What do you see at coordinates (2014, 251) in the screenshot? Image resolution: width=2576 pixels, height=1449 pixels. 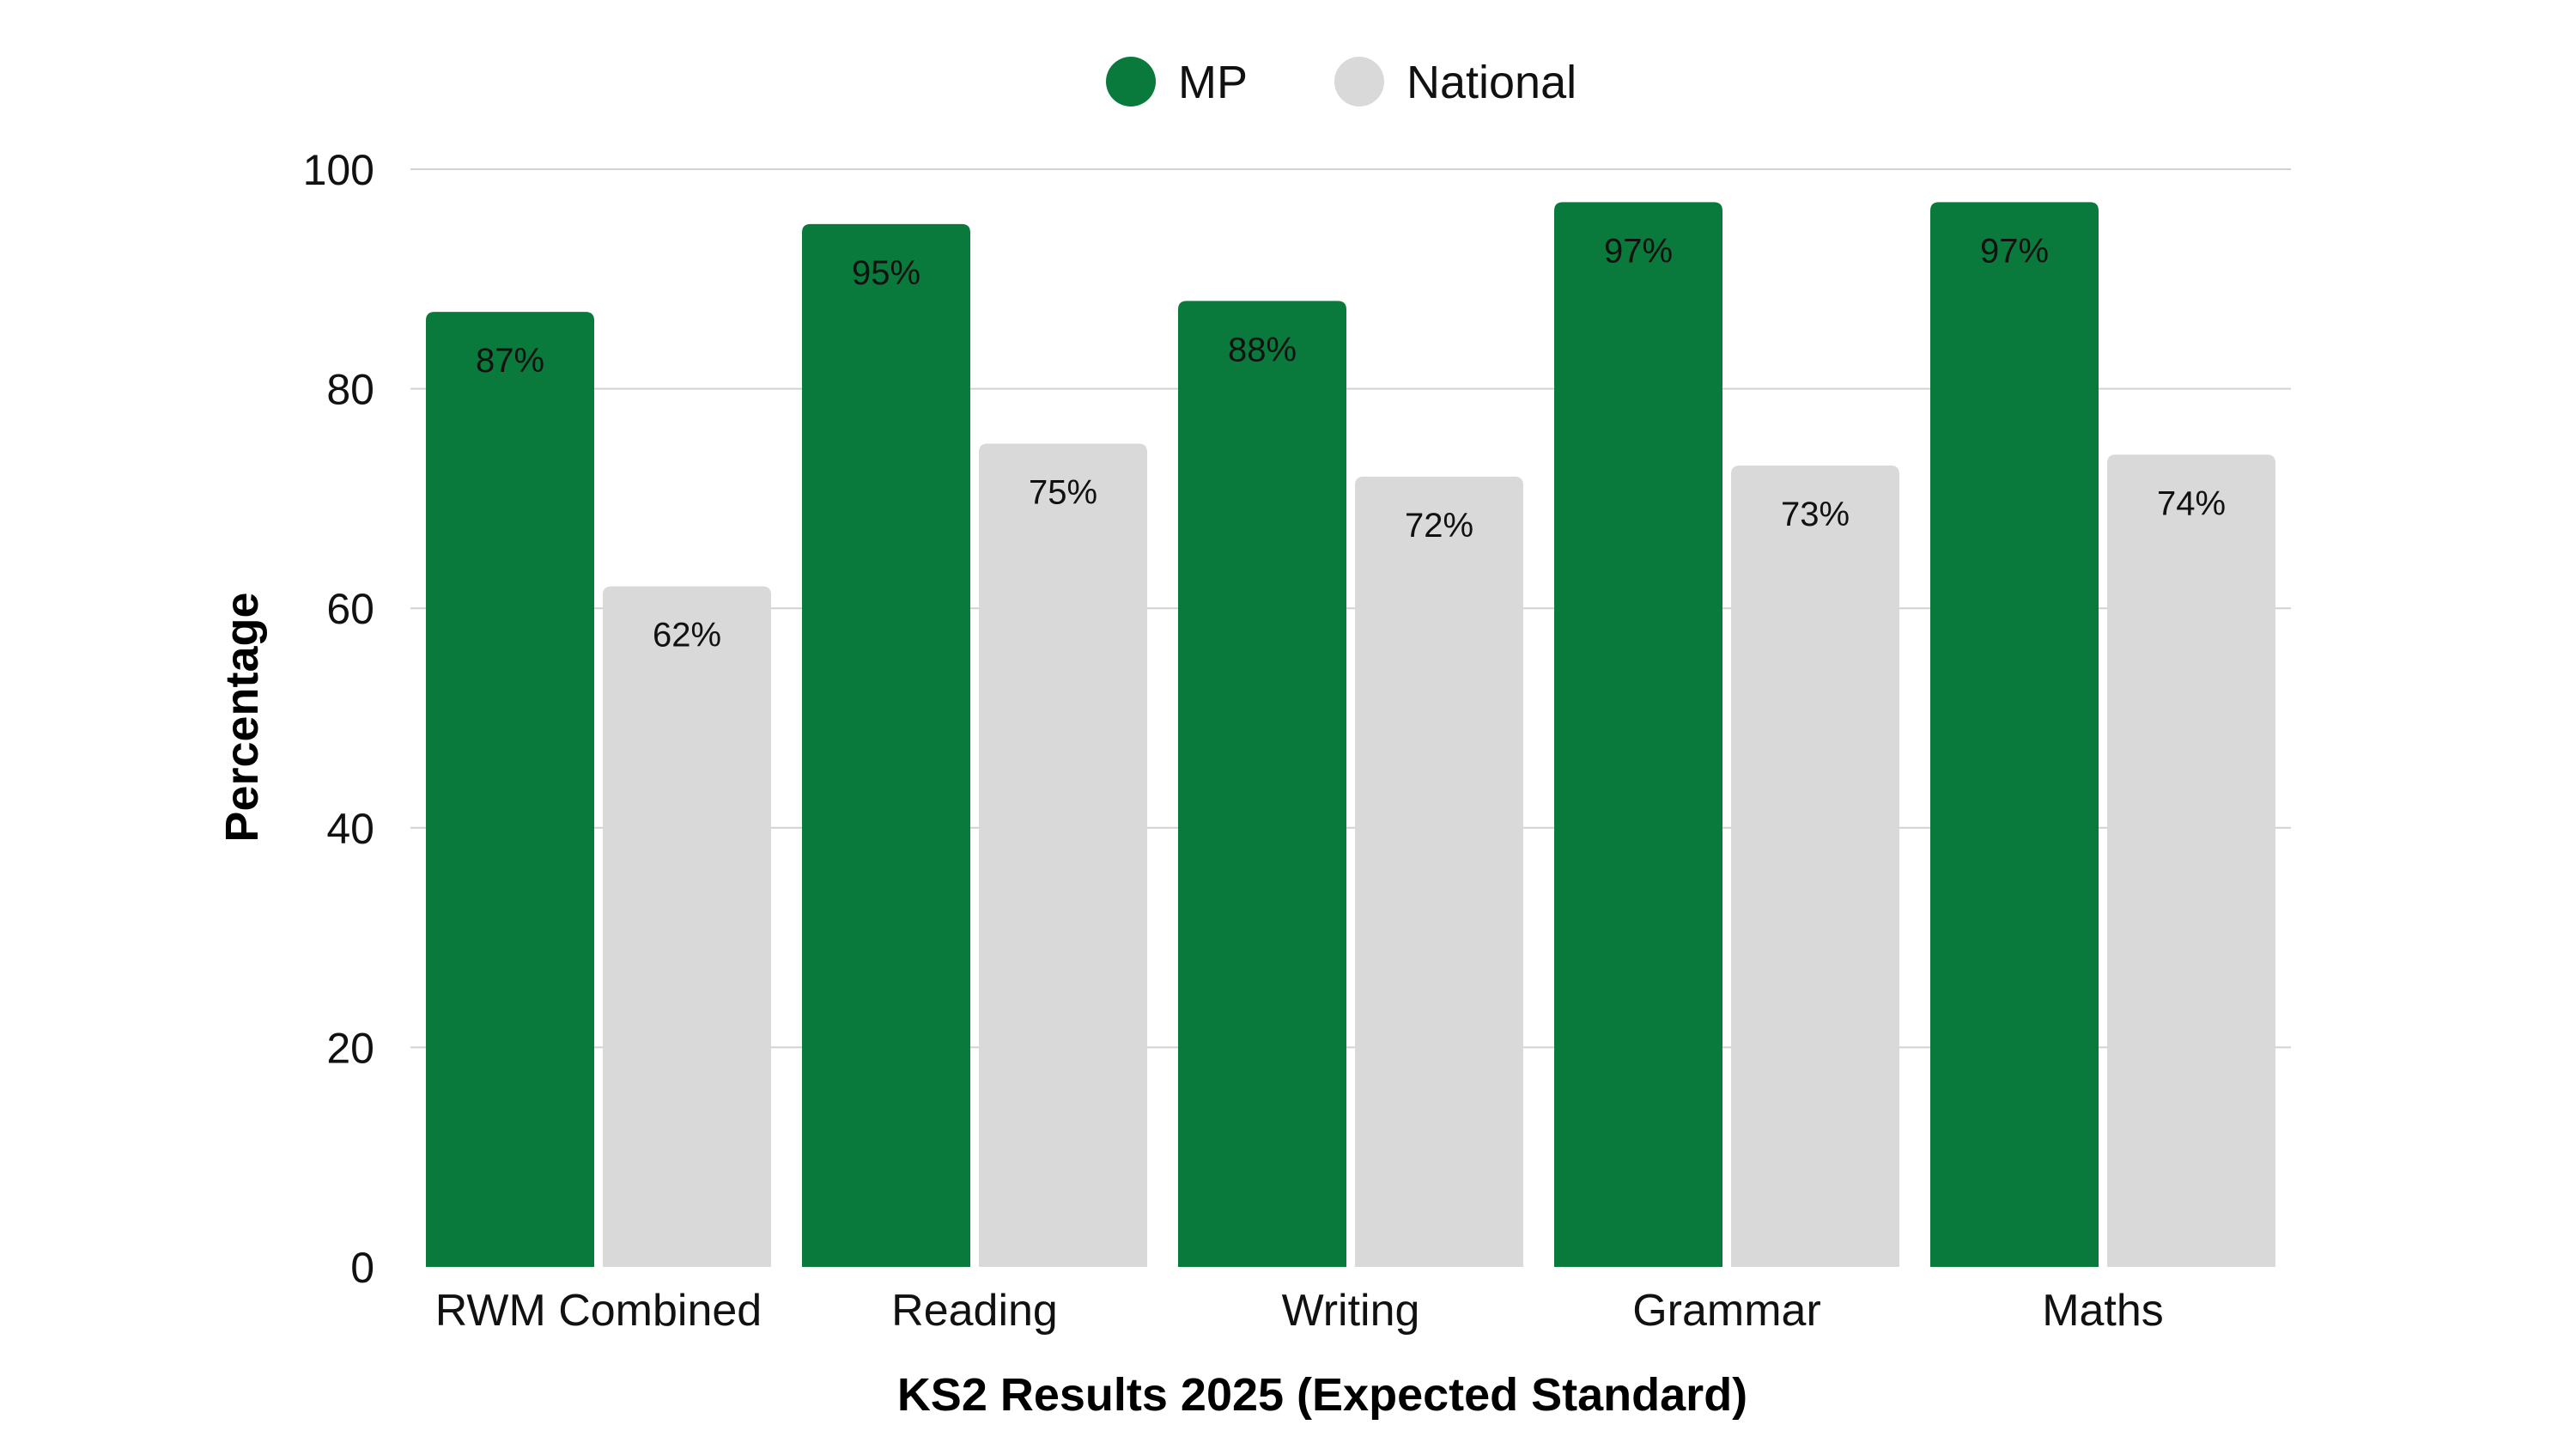 I see `data-label-mp-maths: 97%` at bounding box center [2014, 251].